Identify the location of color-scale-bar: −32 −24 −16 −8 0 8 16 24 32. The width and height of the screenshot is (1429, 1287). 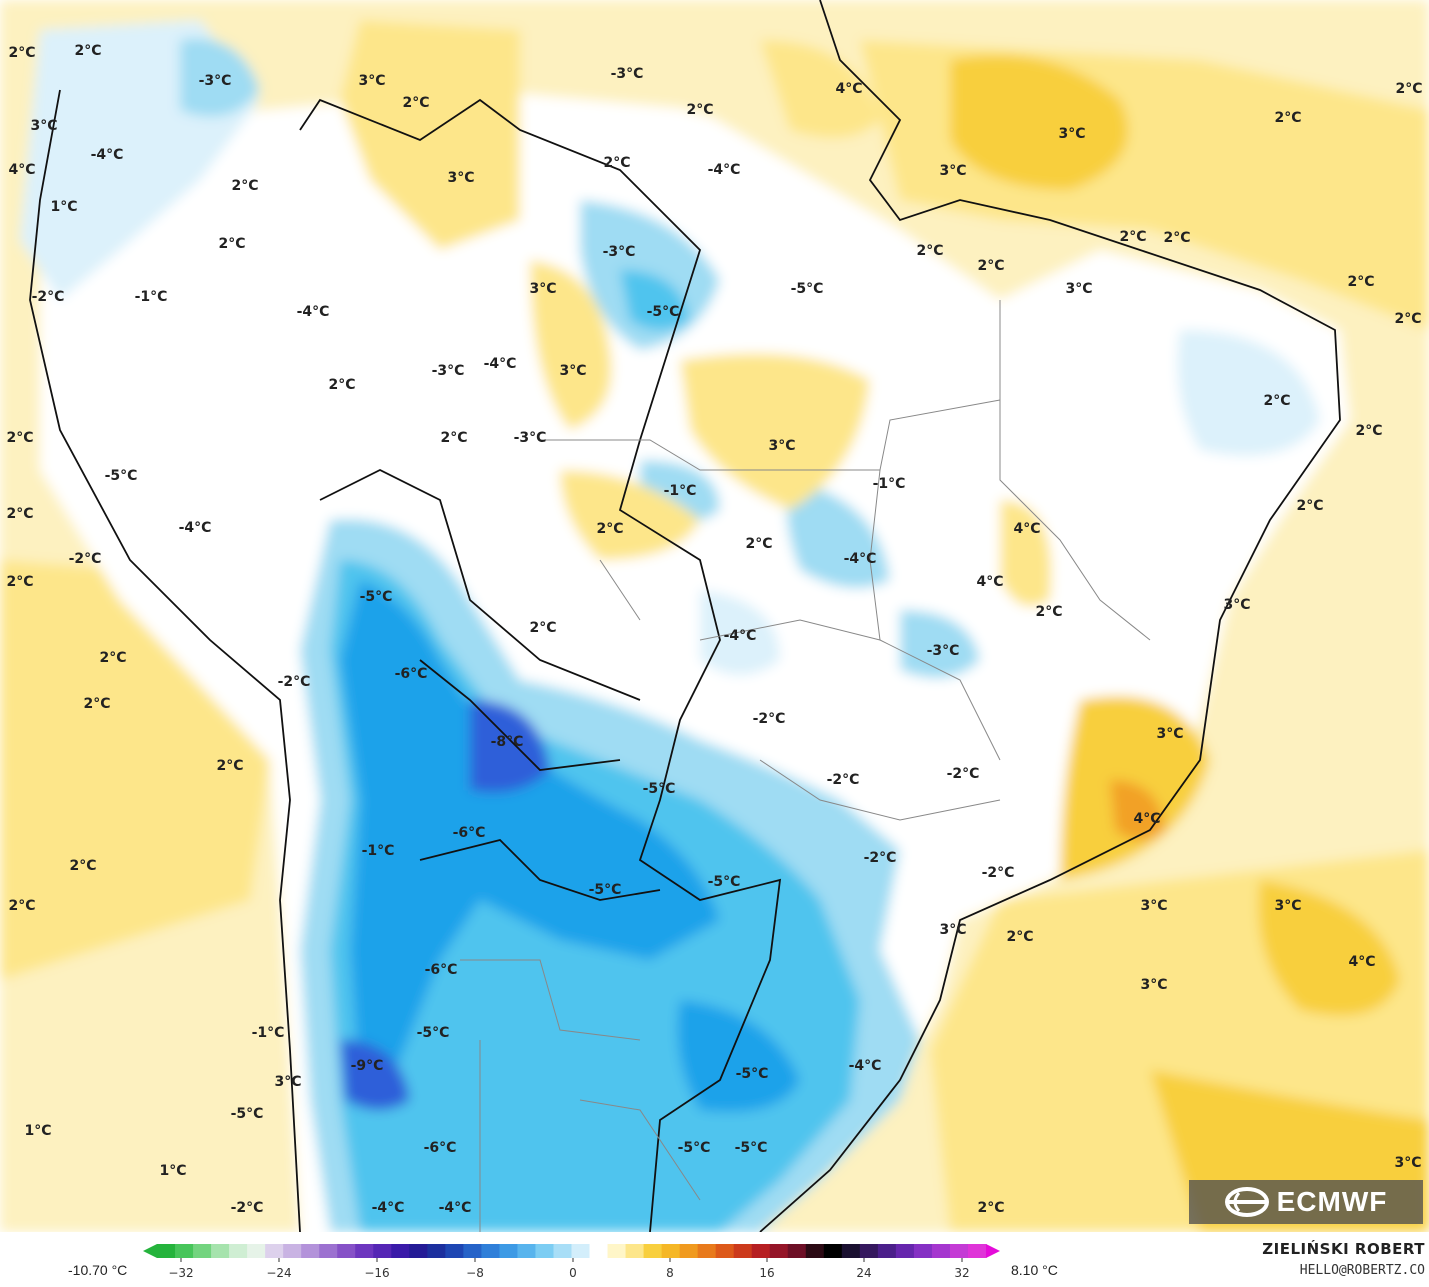
(571, 1262).